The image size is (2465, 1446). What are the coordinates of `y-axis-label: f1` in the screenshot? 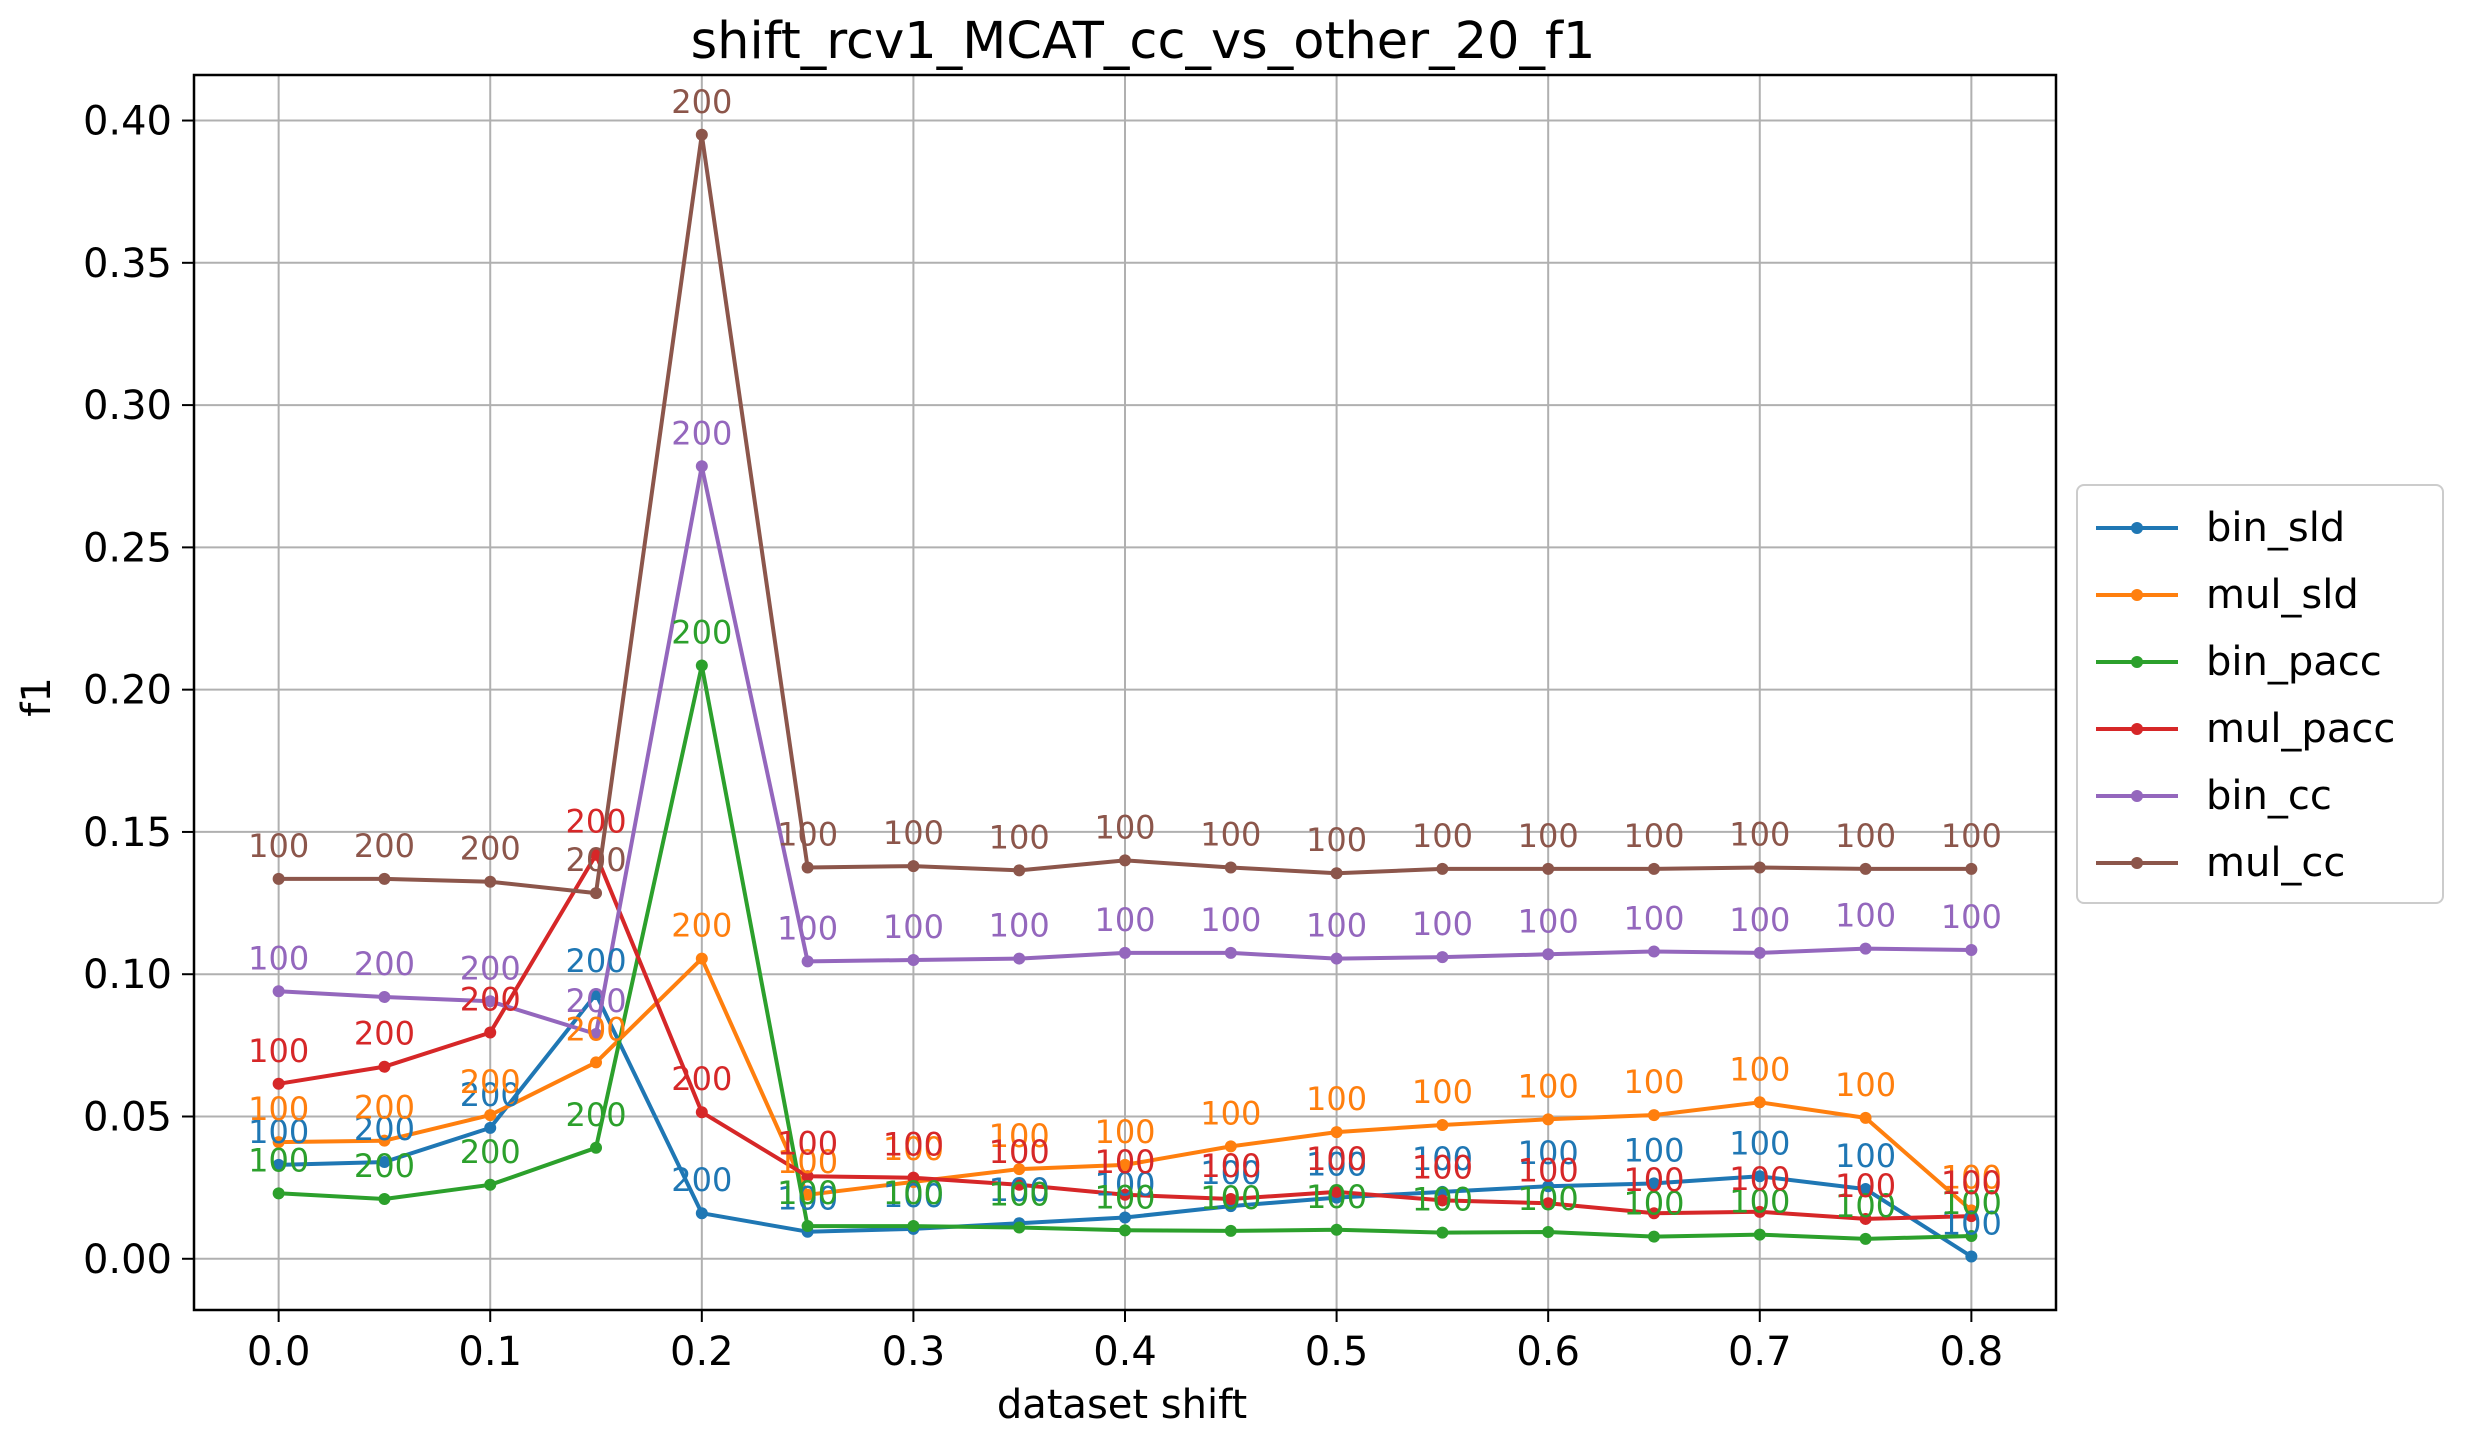 It's located at (37, 697).